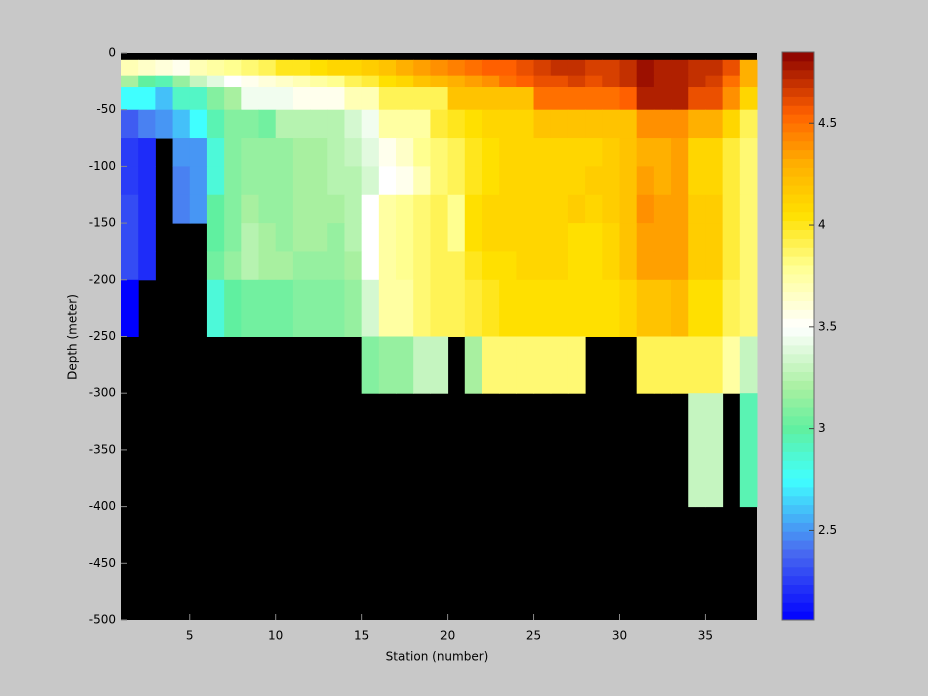 The image size is (928, 696). Describe the element at coordinates (112, 53) in the screenshot. I see `y-tick-label: 0` at that location.